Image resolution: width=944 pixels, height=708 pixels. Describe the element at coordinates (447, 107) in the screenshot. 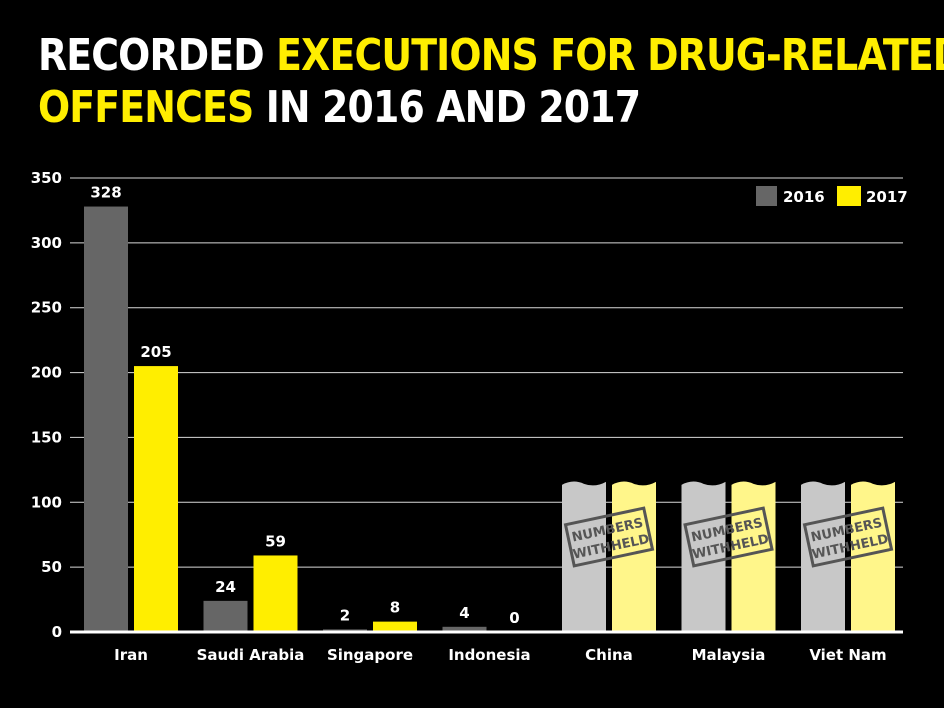

I see `title-part-4: IN 2016 AND 2017` at that location.